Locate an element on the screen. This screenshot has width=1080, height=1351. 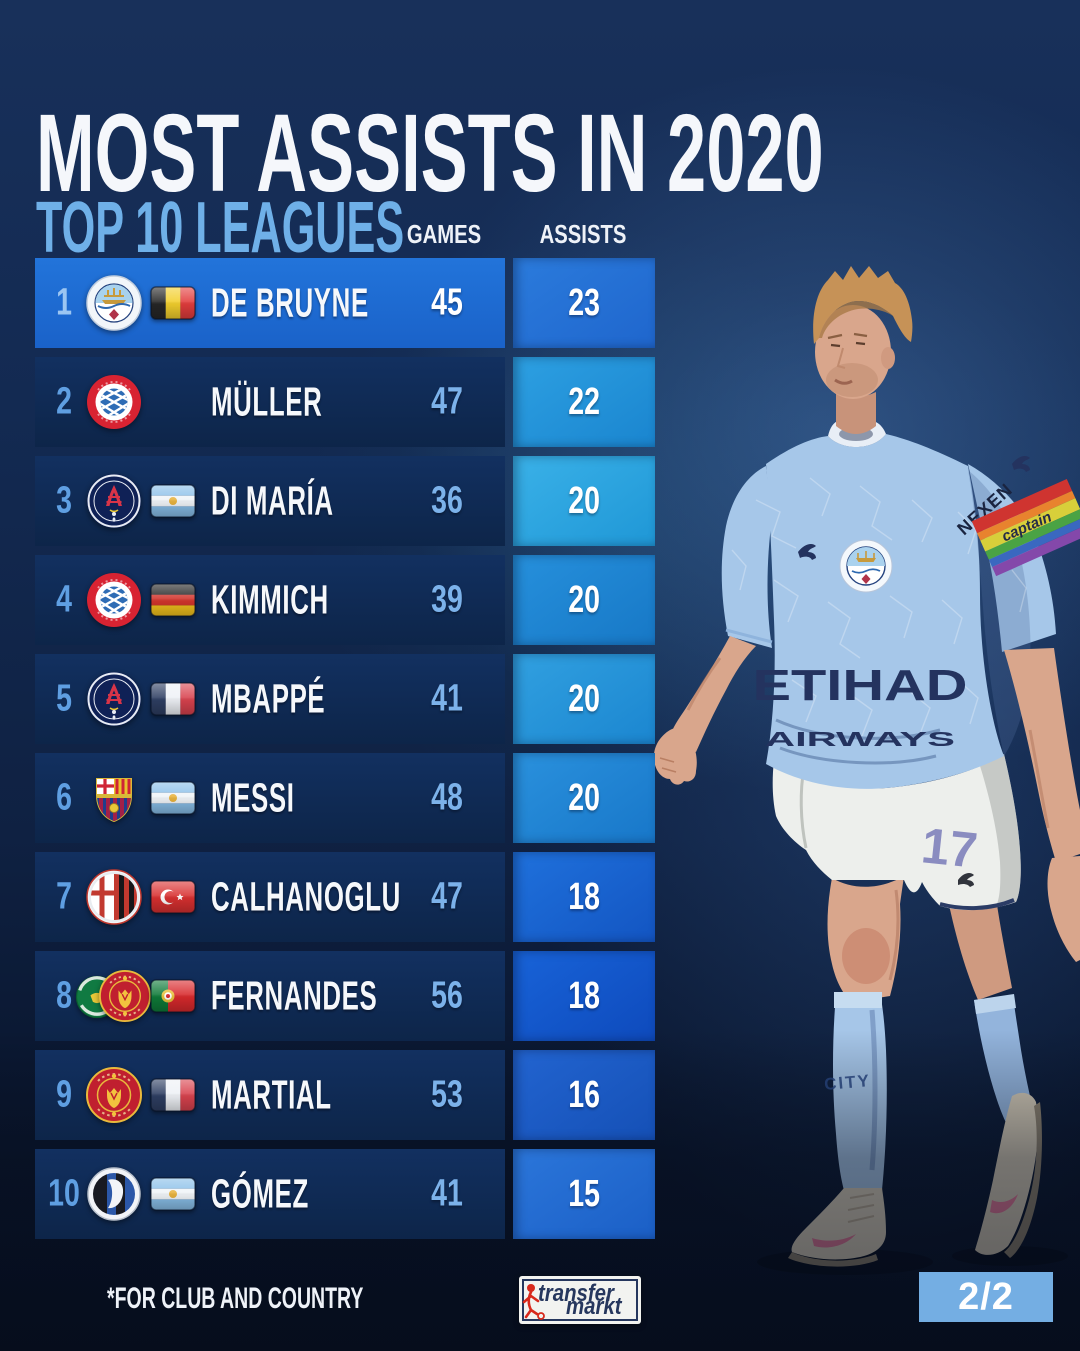
rank-label: 1 is located at coordinates (64, 302).